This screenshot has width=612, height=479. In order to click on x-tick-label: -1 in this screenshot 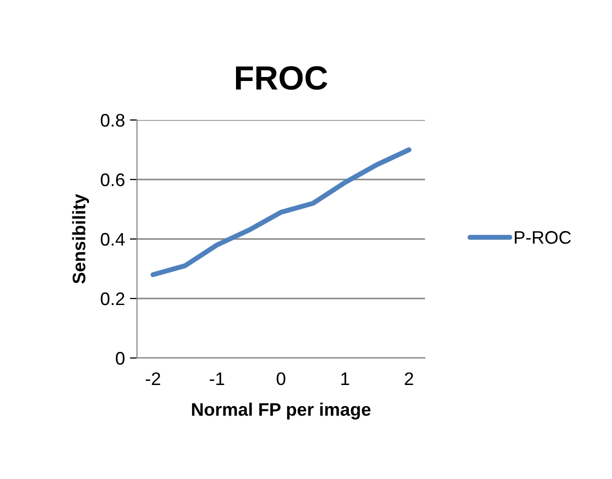, I will do `click(217, 378)`.